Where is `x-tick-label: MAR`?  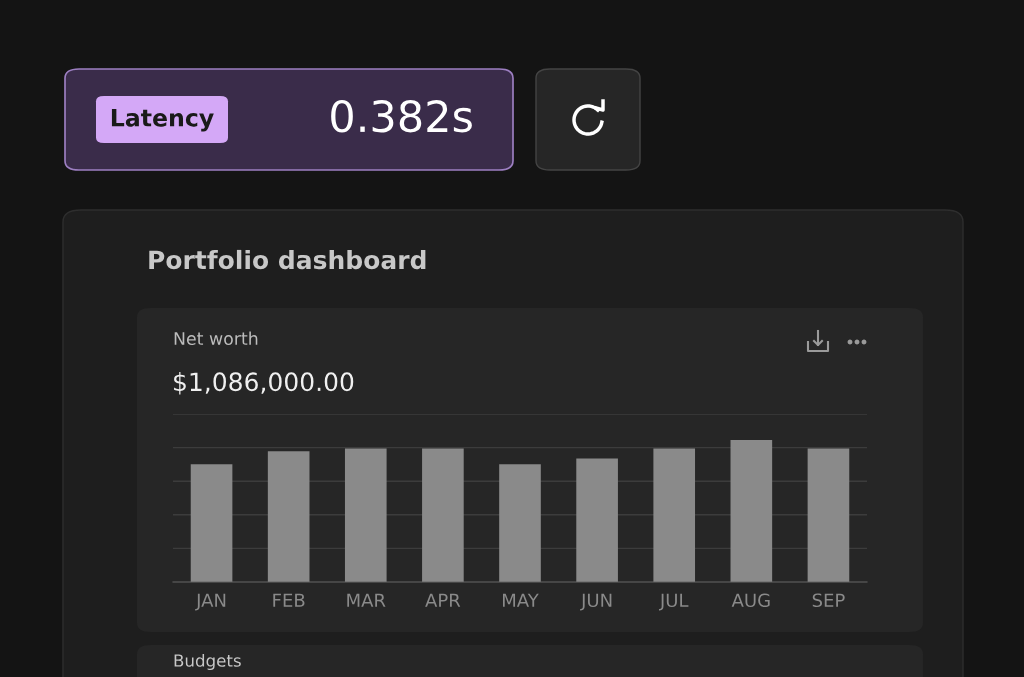
x-tick-label: MAR is located at coordinates (366, 600).